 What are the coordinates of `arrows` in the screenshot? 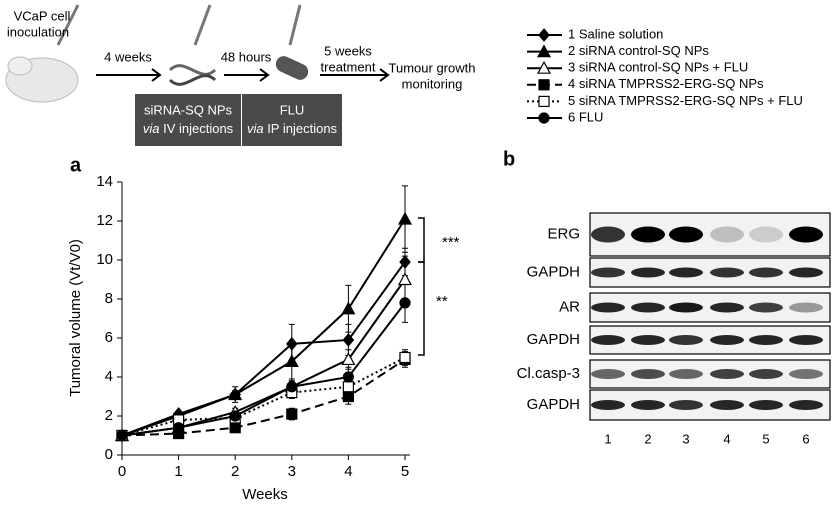 It's located at (243, 75).